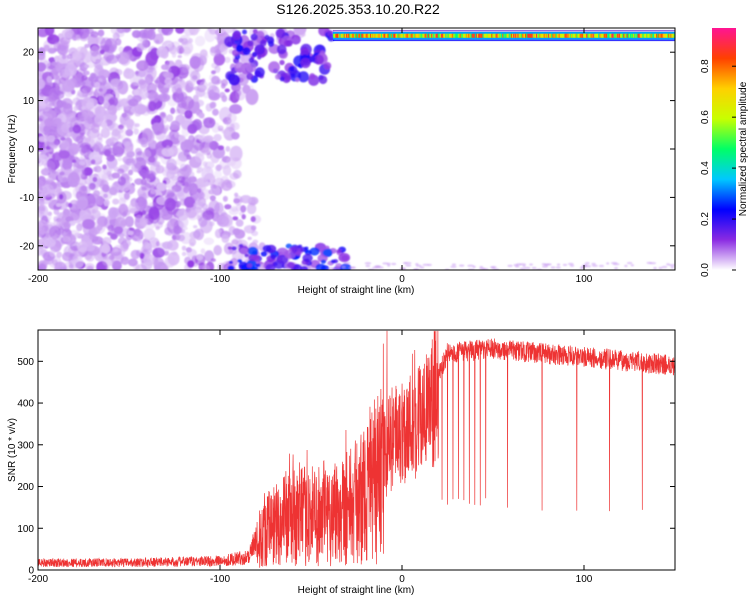 This screenshot has height=600, width=750. I want to click on colorbar-tick-label: 0.4, so click(705, 168).